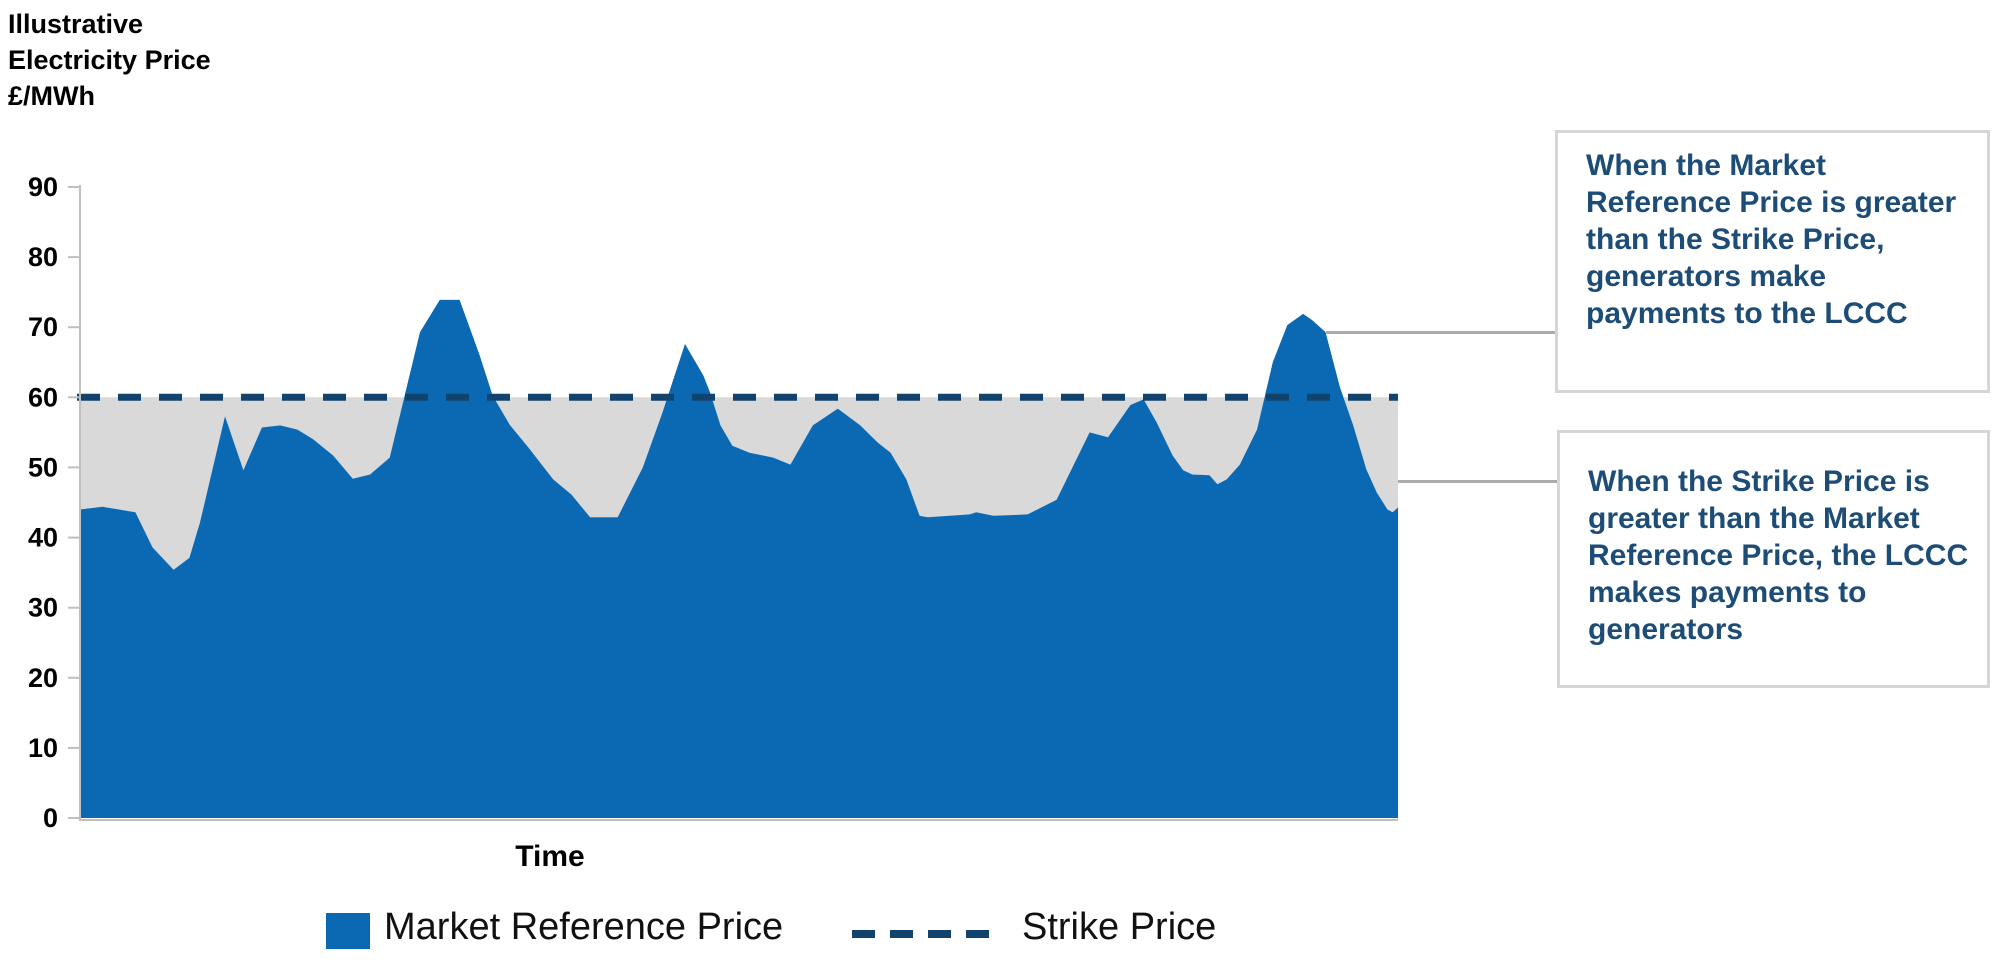 The height and width of the screenshot is (963, 2000). Describe the element at coordinates (51, 96) in the screenshot. I see `y-axis-title-line: £/MWh` at that location.